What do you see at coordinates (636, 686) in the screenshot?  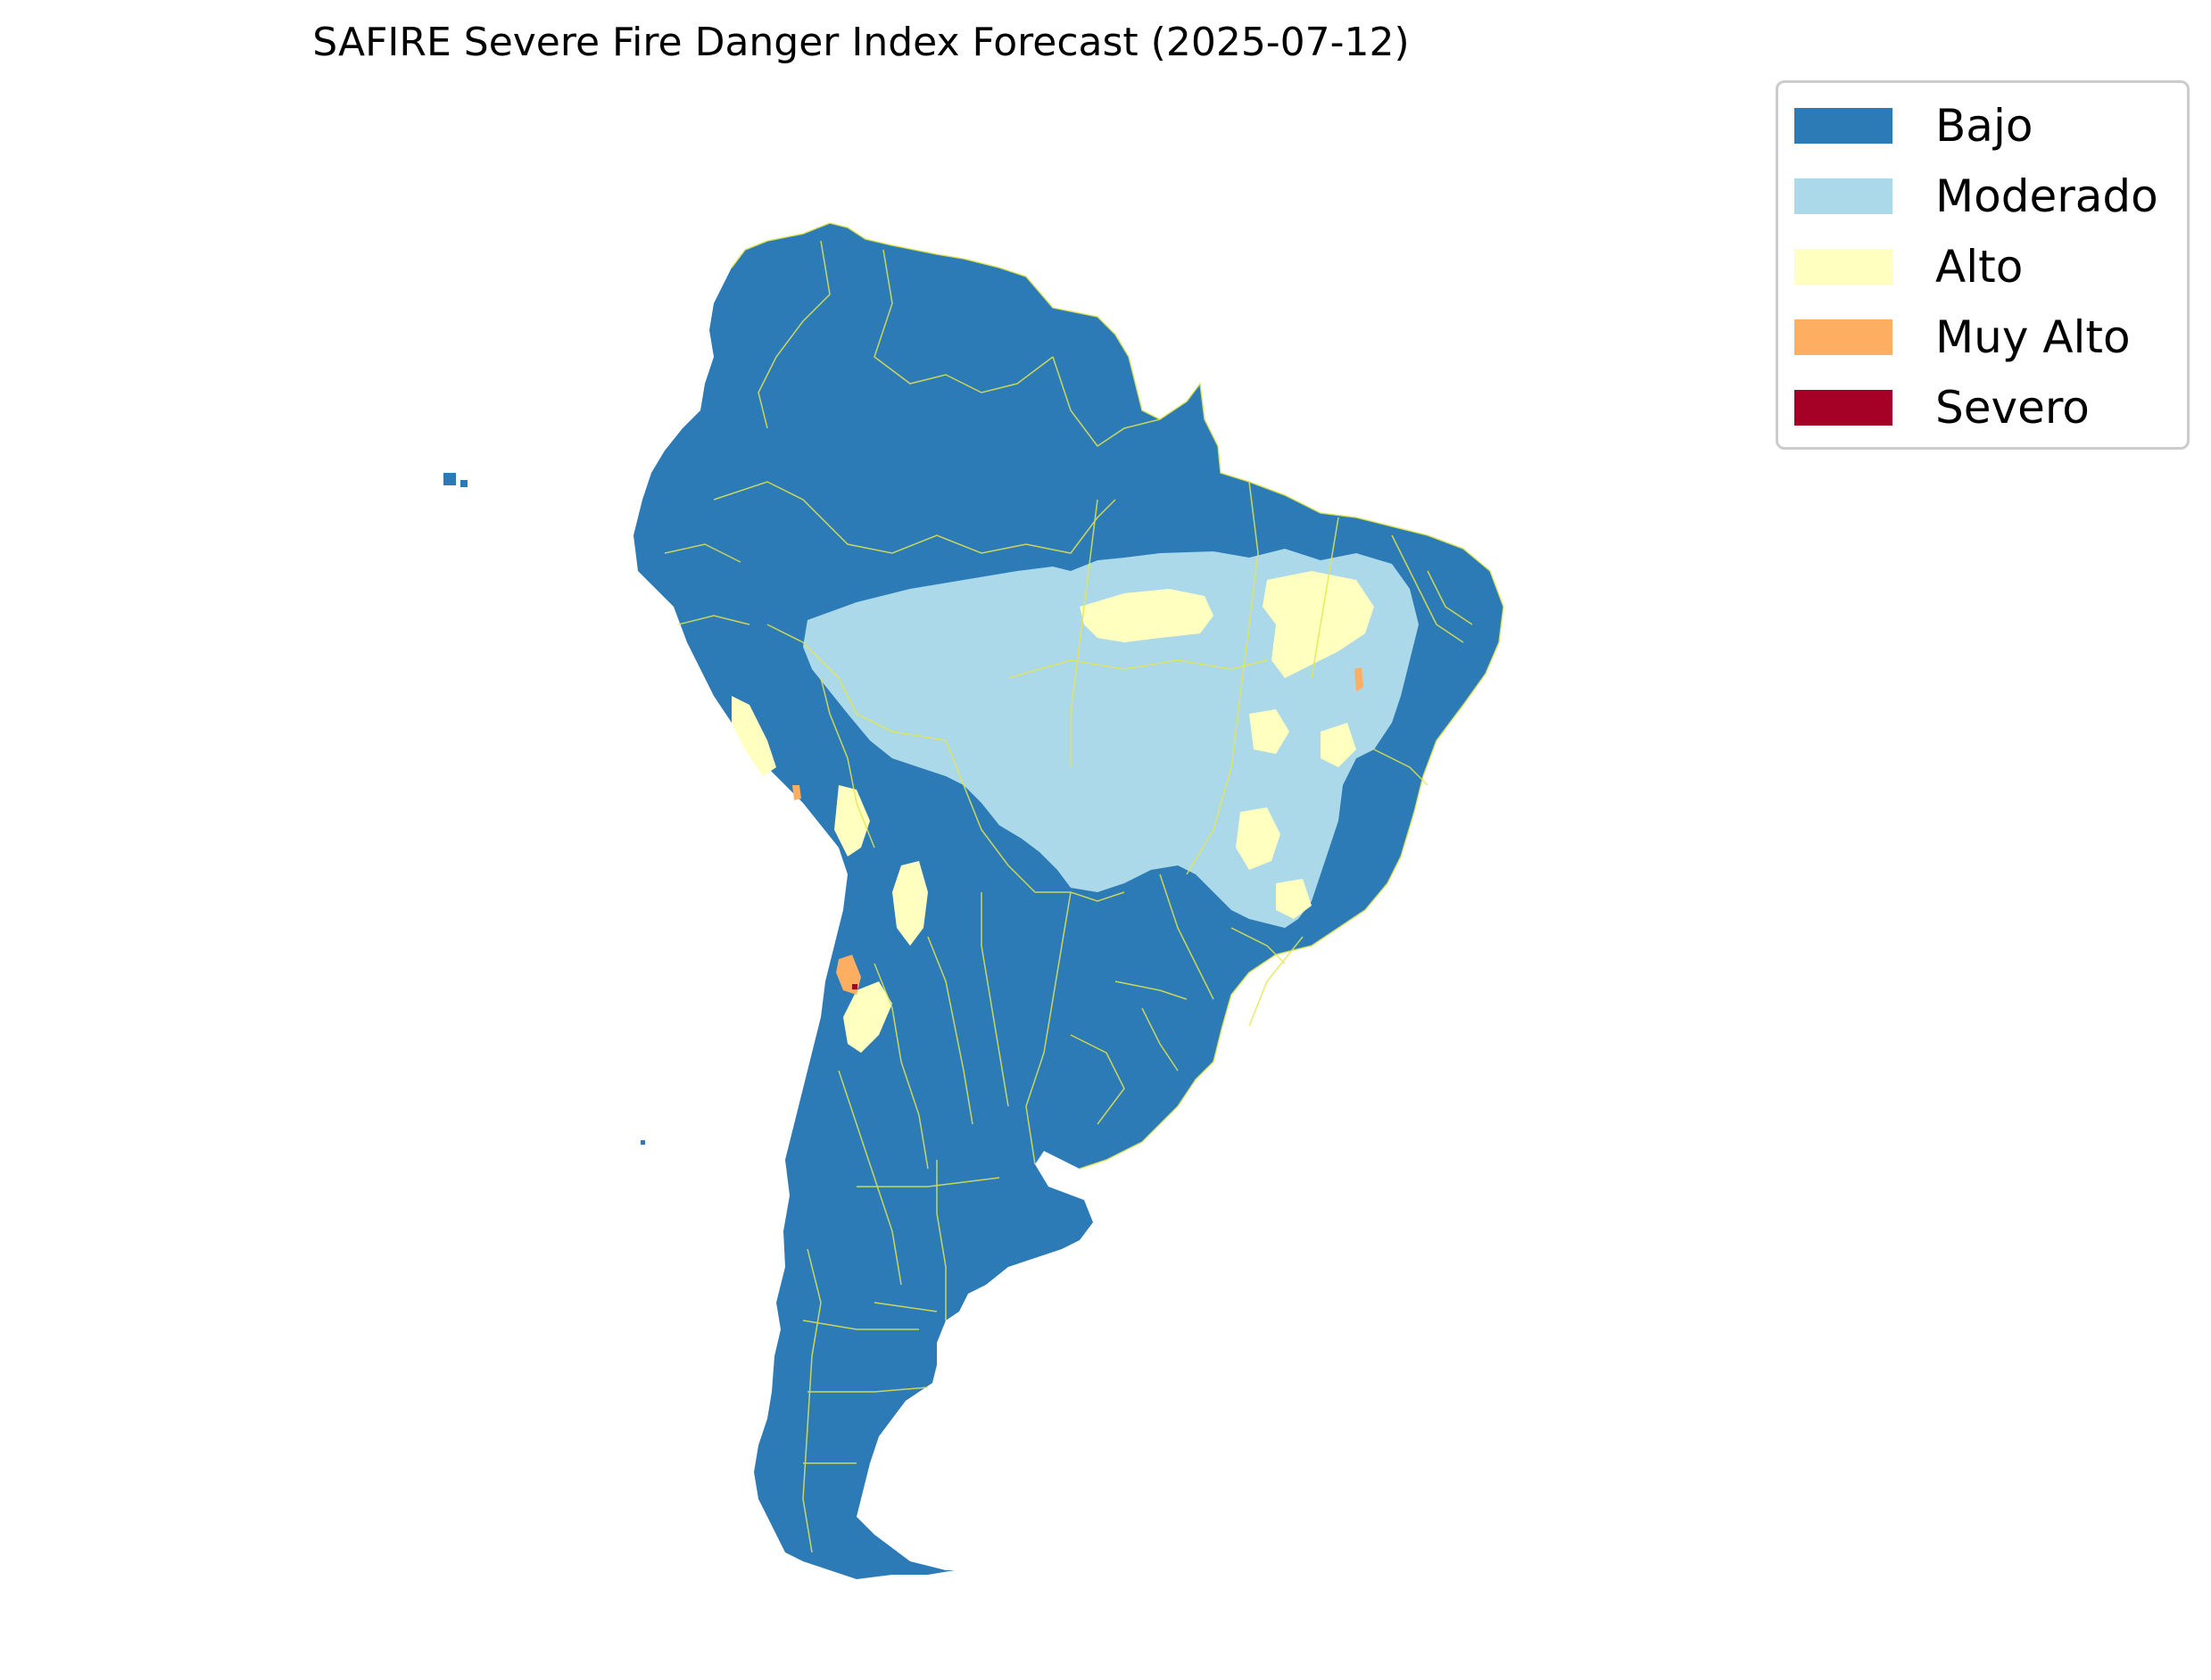 I see `islands` at bounding box center [636, 686].